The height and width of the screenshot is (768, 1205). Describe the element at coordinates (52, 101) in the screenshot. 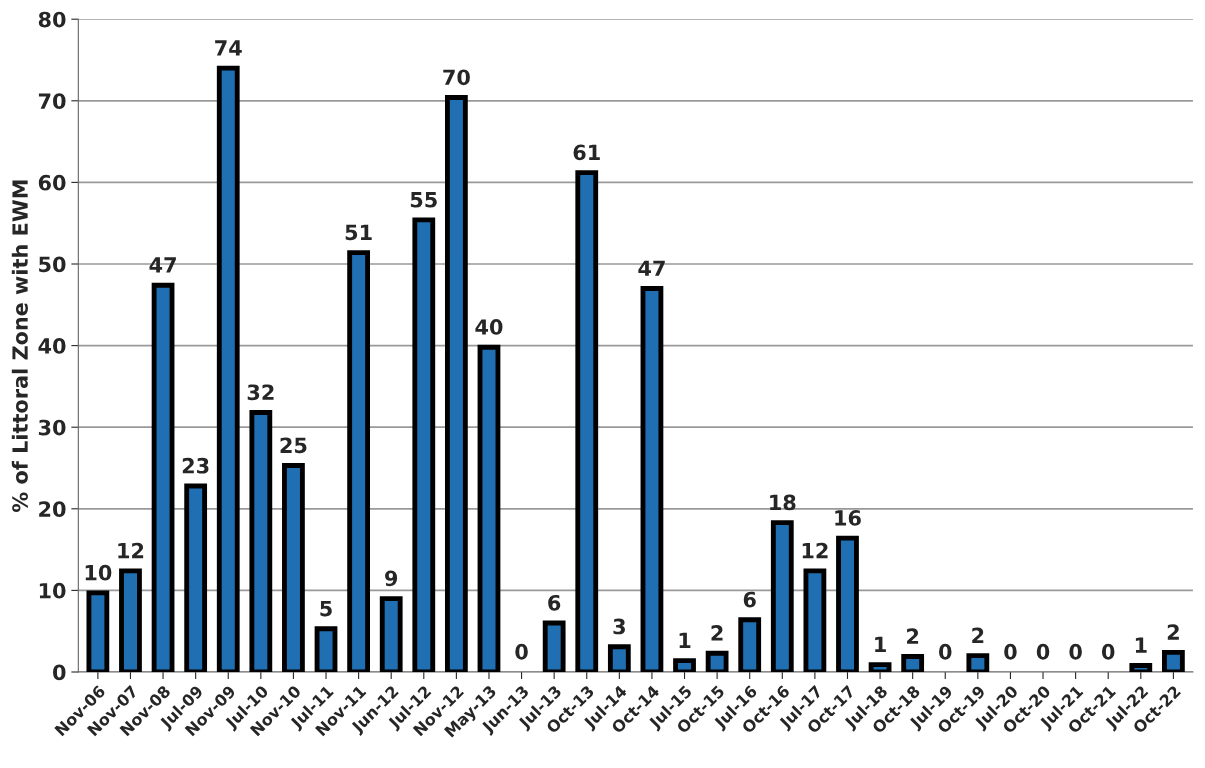

I see `y-tick-label: 70` at that location.